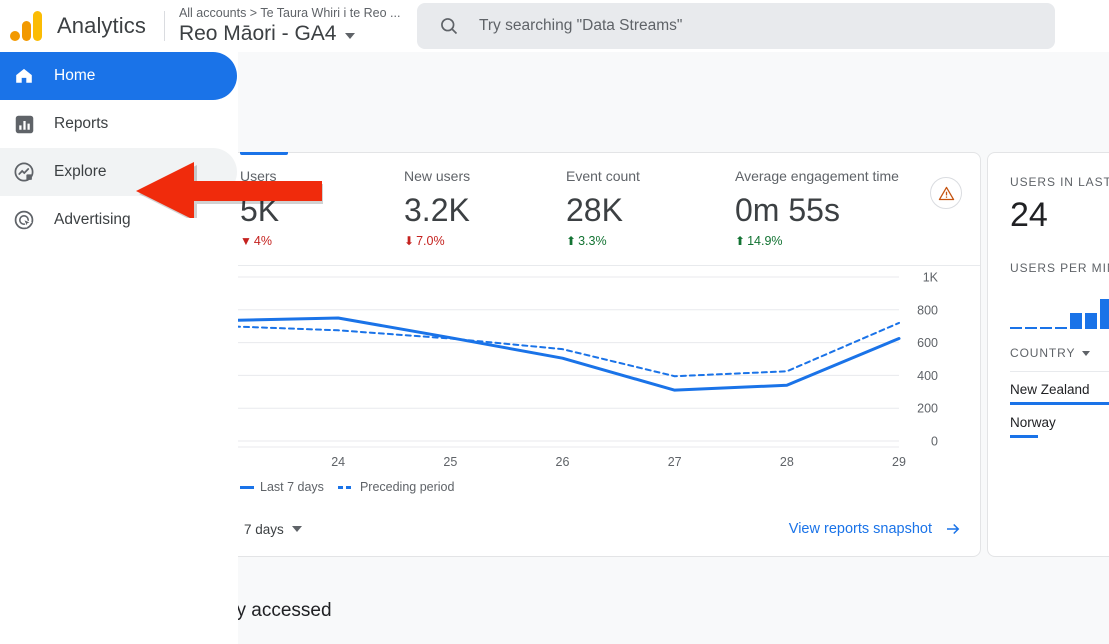 This screenshot has height=644, width=1109. I want to click on metric-delta-value: 7.0%, so click(430, 241).